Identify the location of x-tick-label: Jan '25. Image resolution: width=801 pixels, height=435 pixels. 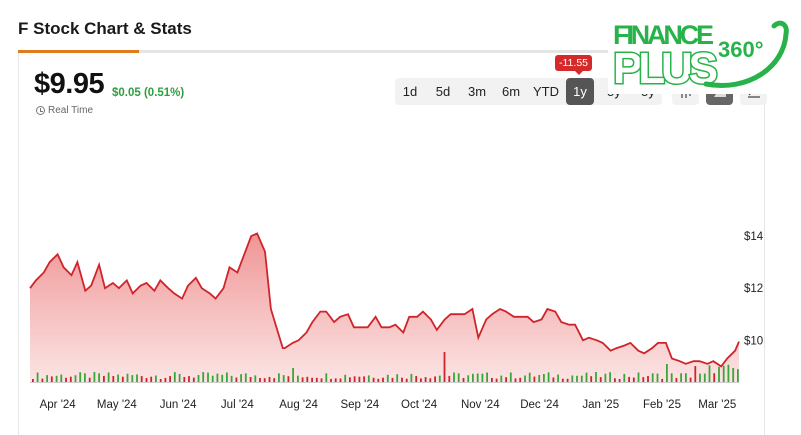
(600, 405).